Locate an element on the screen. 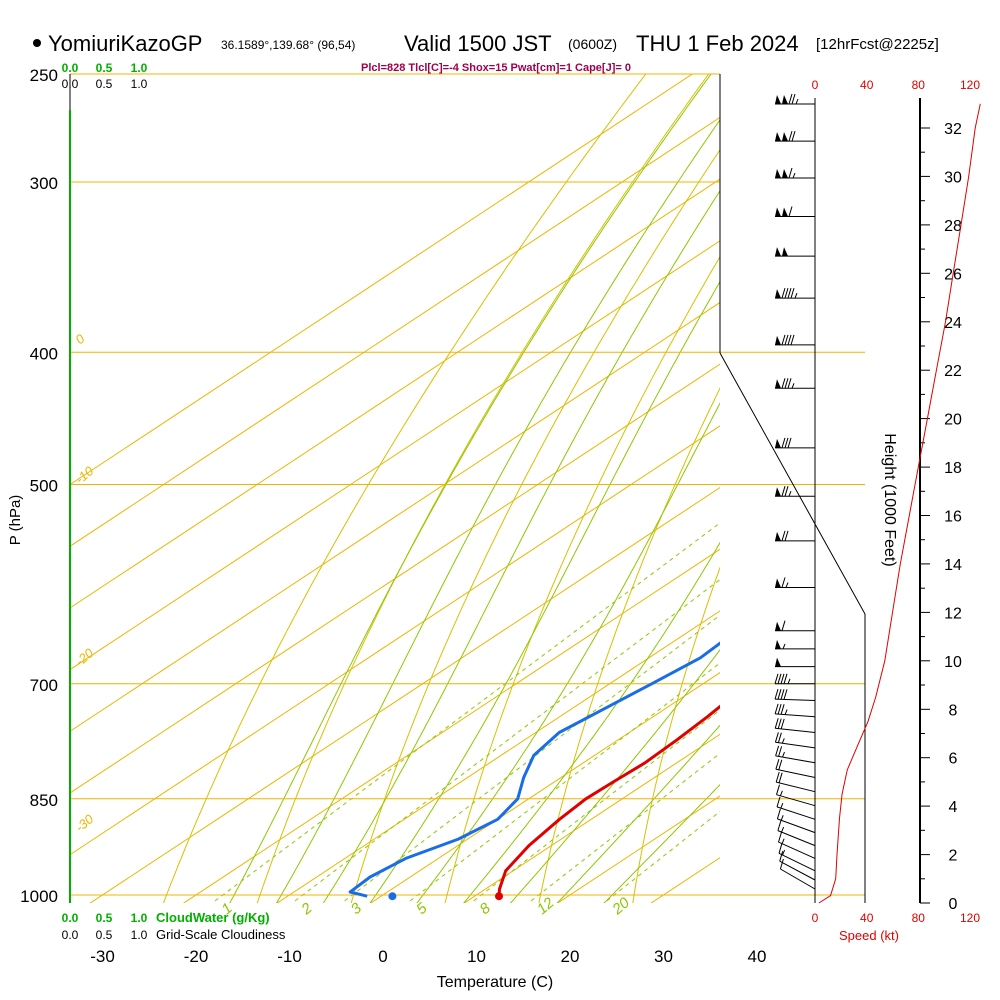  wind-panel-boundary is located at coordinates (792, 627).